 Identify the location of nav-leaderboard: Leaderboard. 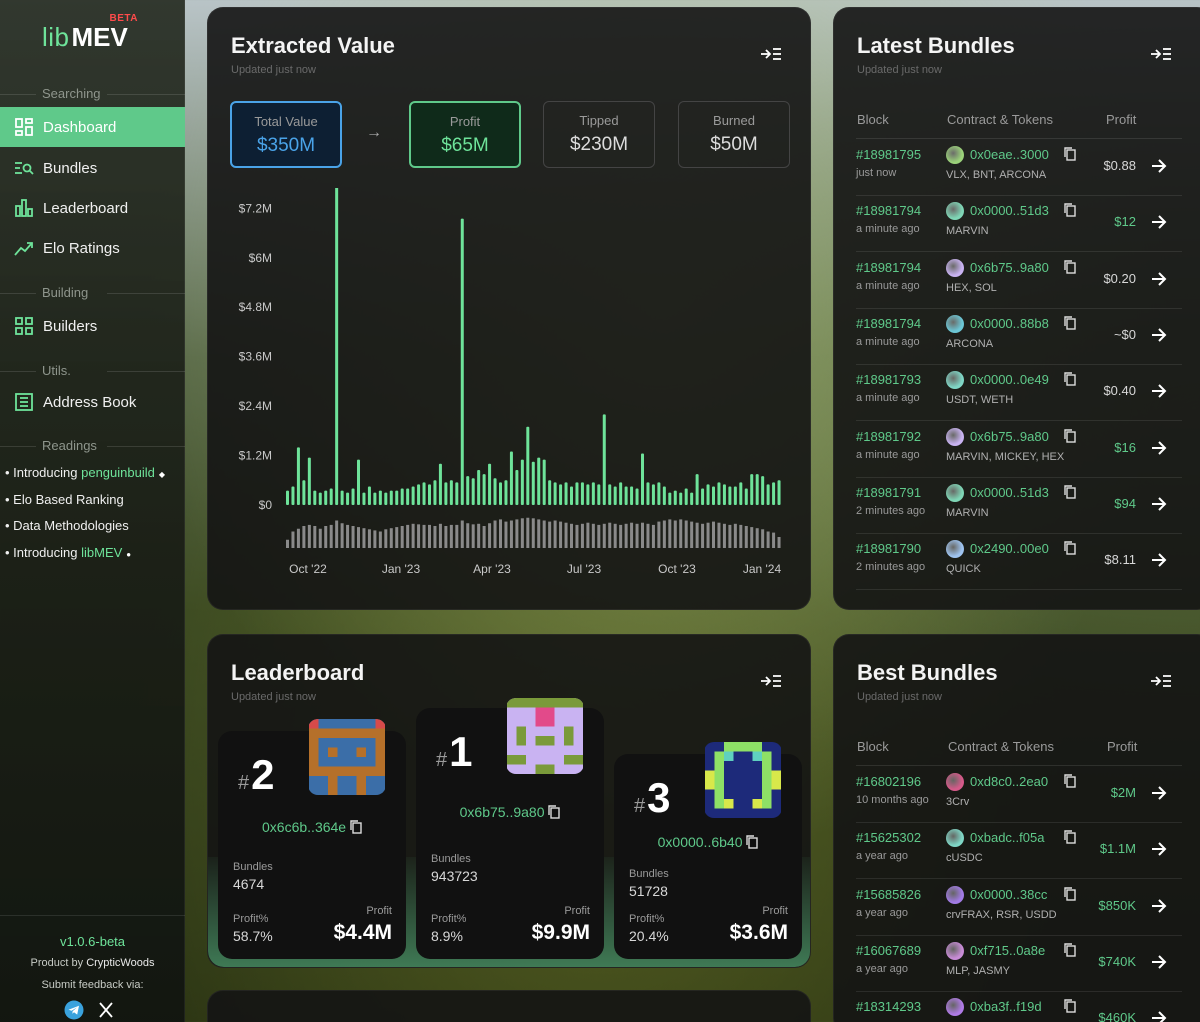
(92, 208).